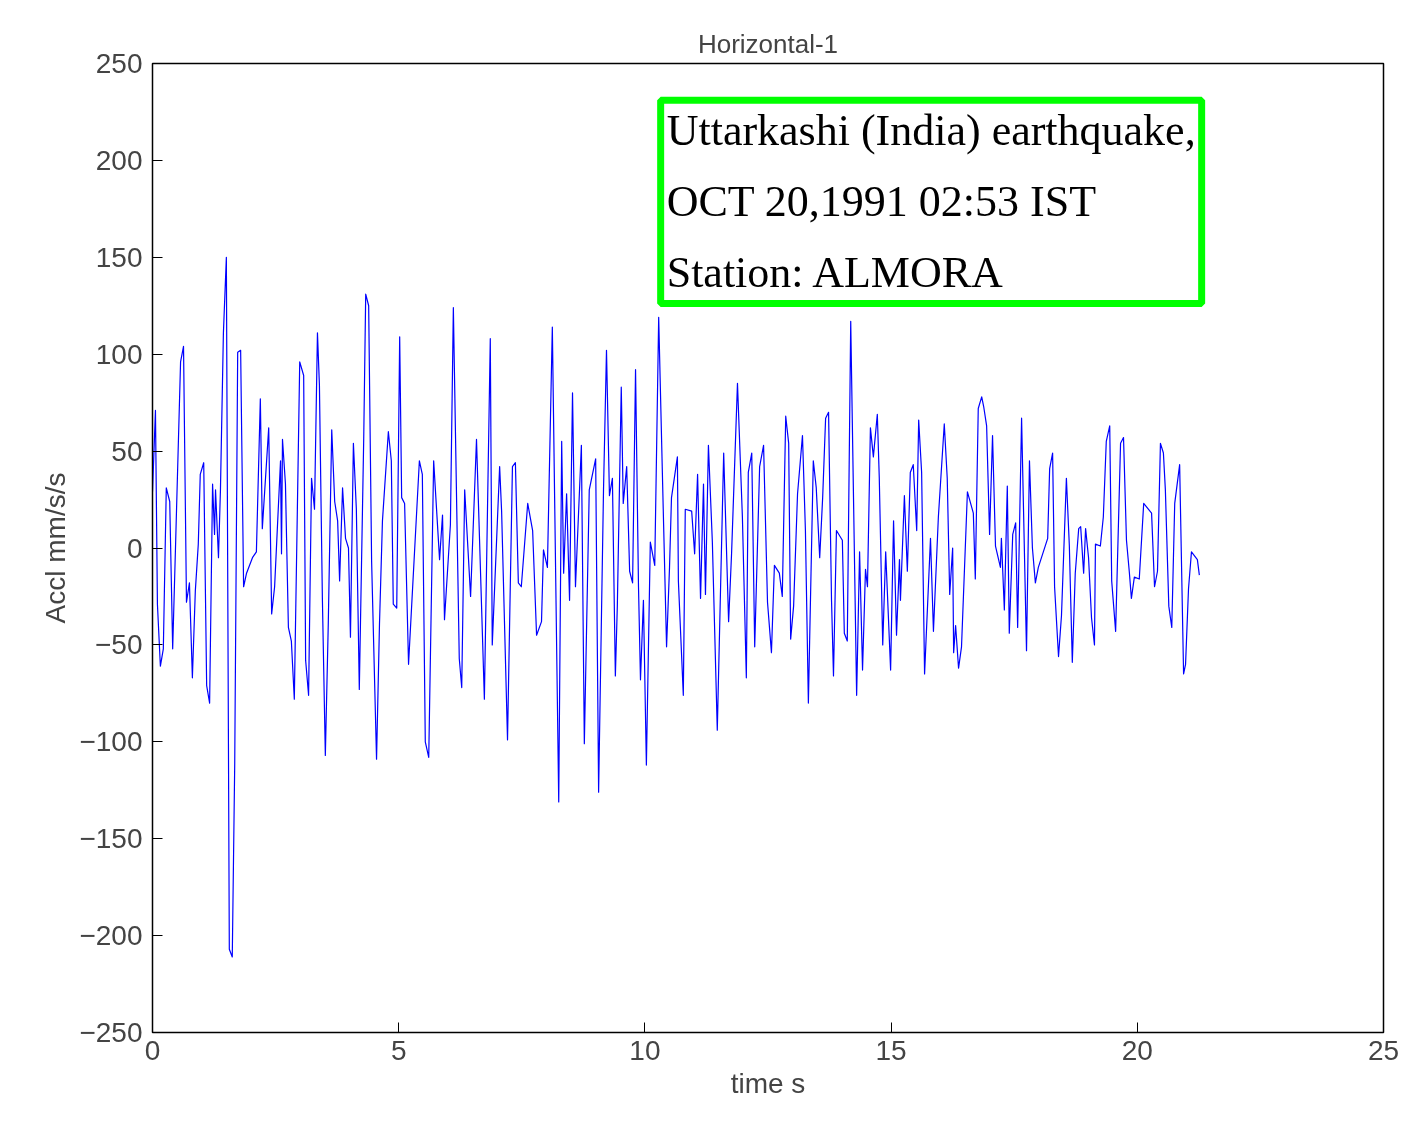 This screenshot has width=1411, height=1135. I want to click on y-tick-label: 100, so click(119, 354).